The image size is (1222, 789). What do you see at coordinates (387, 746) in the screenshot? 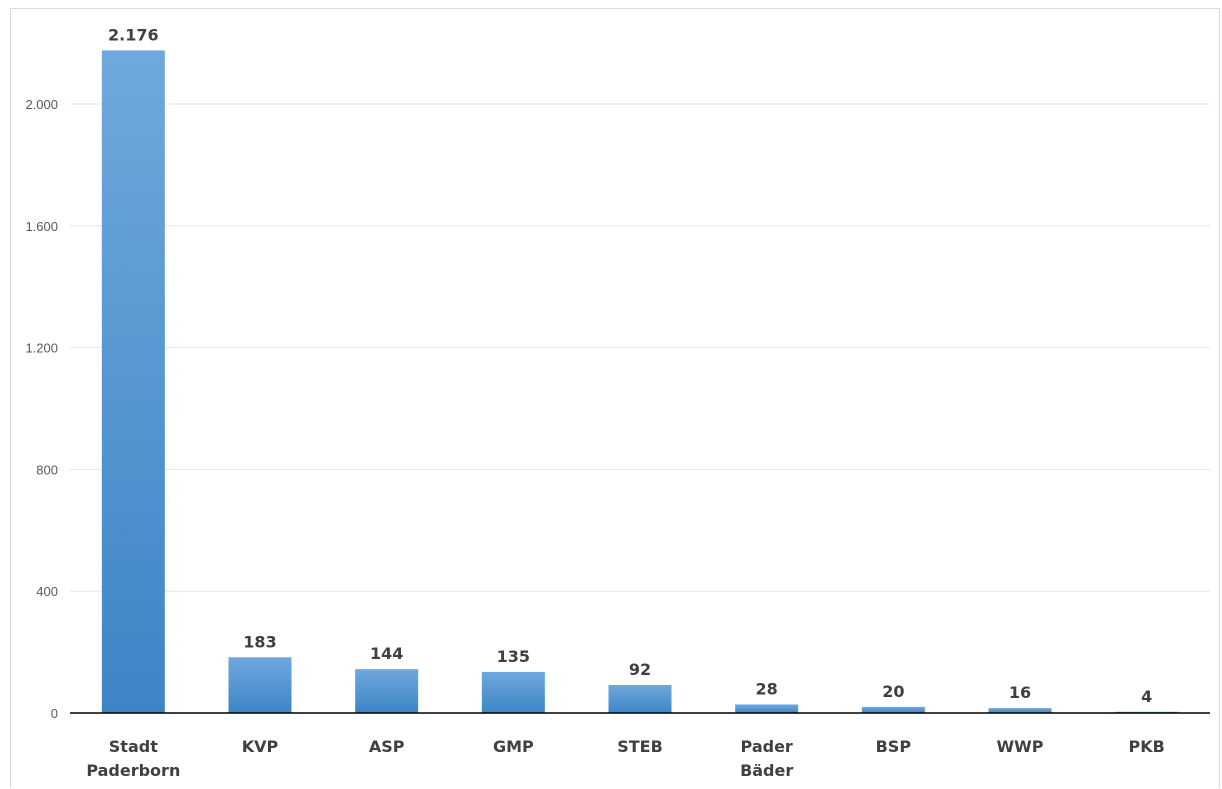
I see `x-tick-label: ASP` at bounding box center [387, 746].